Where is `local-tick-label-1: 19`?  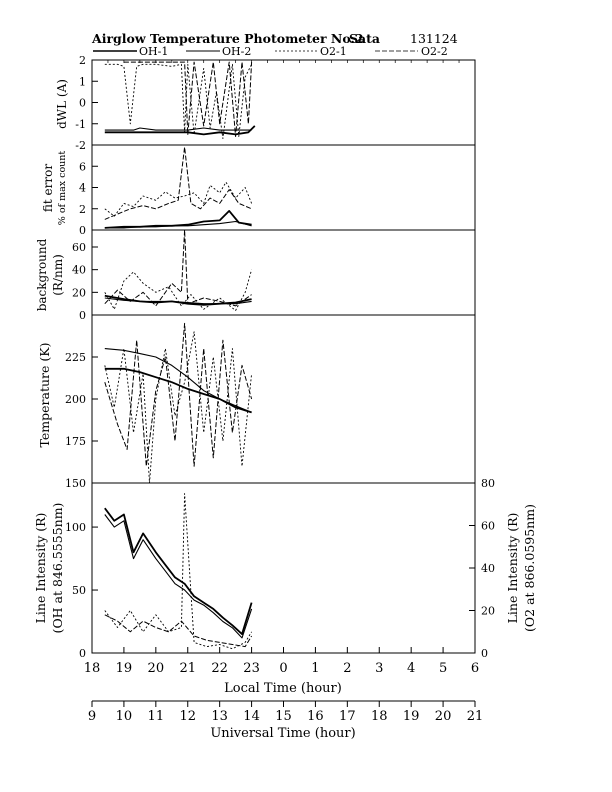 local-tick-label-1: 19 is located at coordinates (124, 668).